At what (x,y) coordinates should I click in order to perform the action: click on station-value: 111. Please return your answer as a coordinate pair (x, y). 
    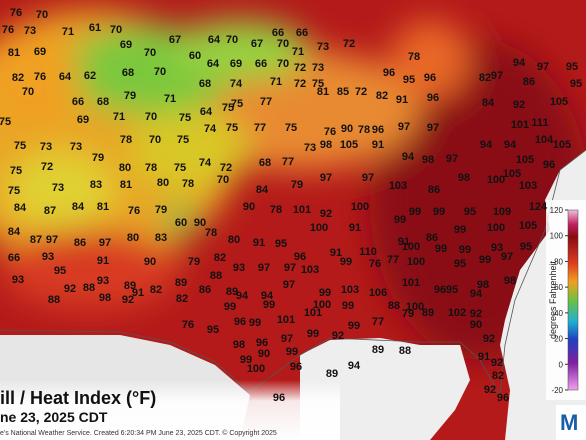
    Looking at the image, I should click on (539, 123).